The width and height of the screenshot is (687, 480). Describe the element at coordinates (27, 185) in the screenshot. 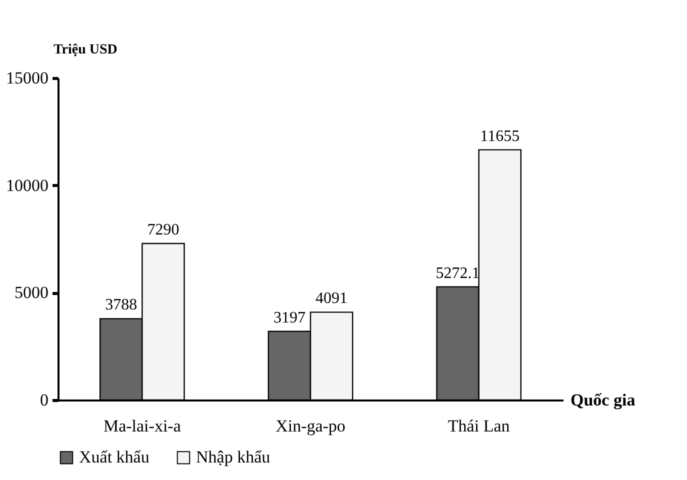

I see `y-tick-label: 10000` at that location.